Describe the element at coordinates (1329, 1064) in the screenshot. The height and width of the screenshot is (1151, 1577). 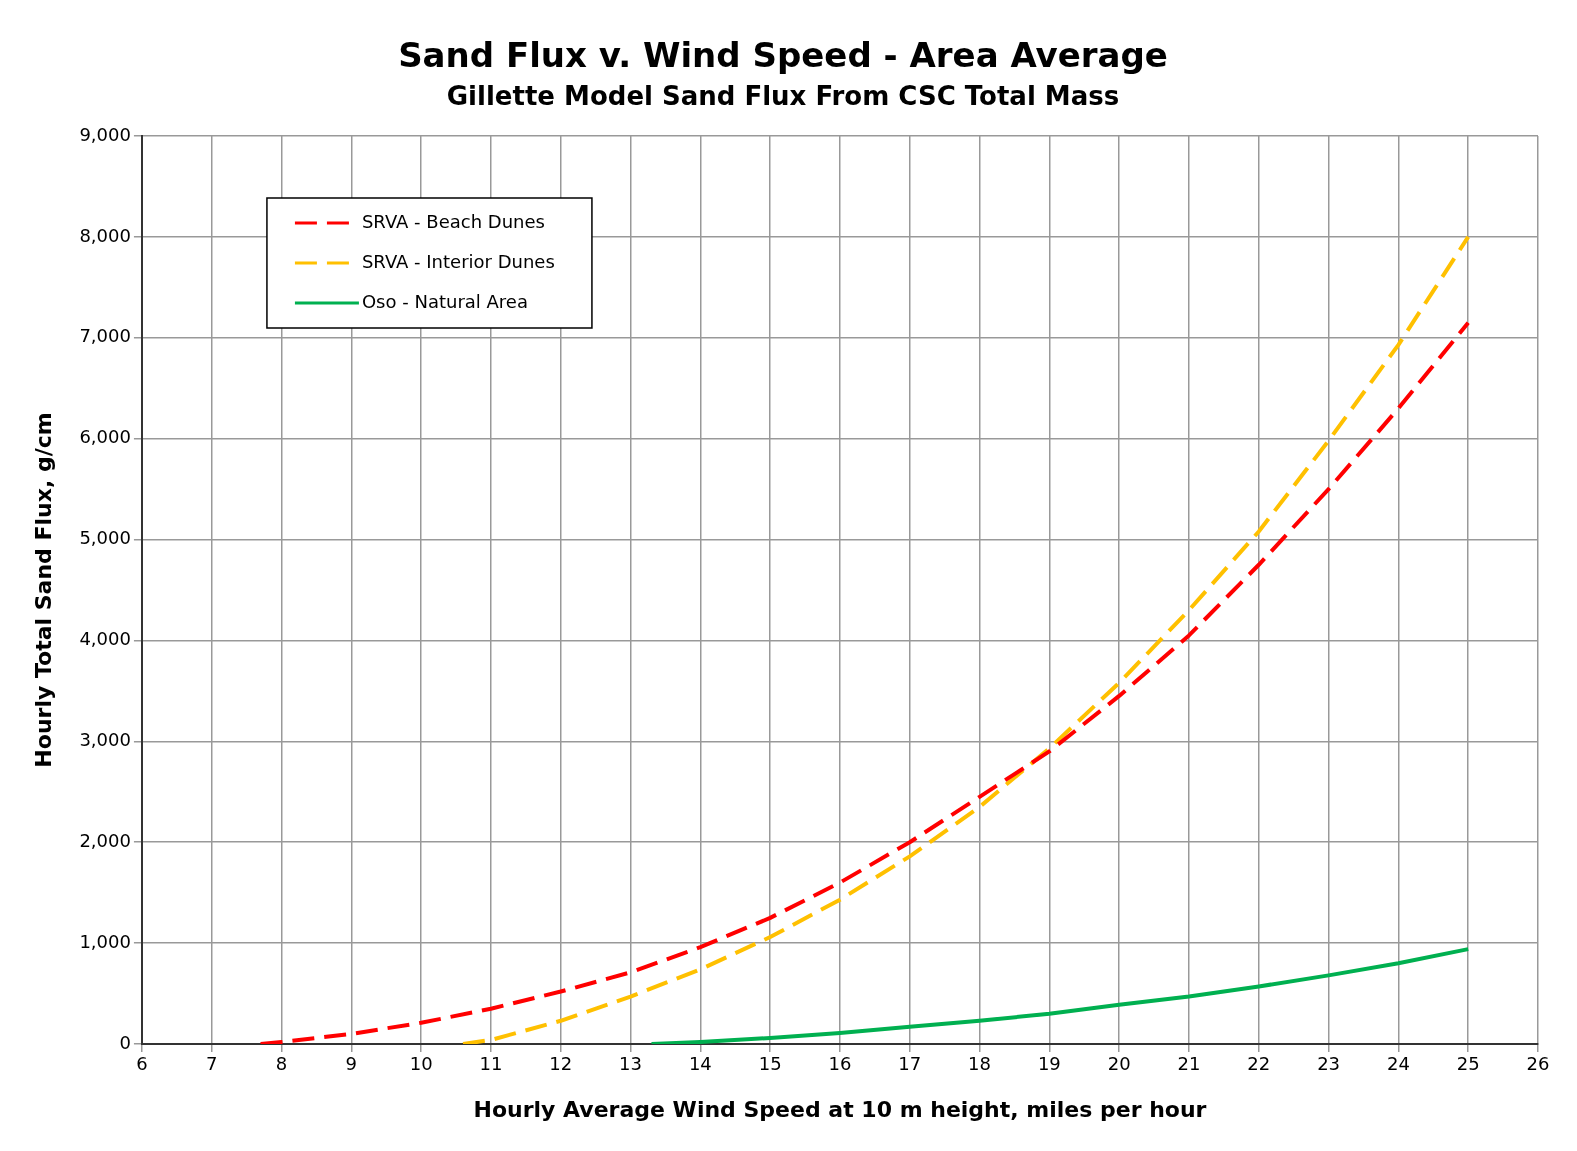
I see `x-tick-label: 23` at that location.